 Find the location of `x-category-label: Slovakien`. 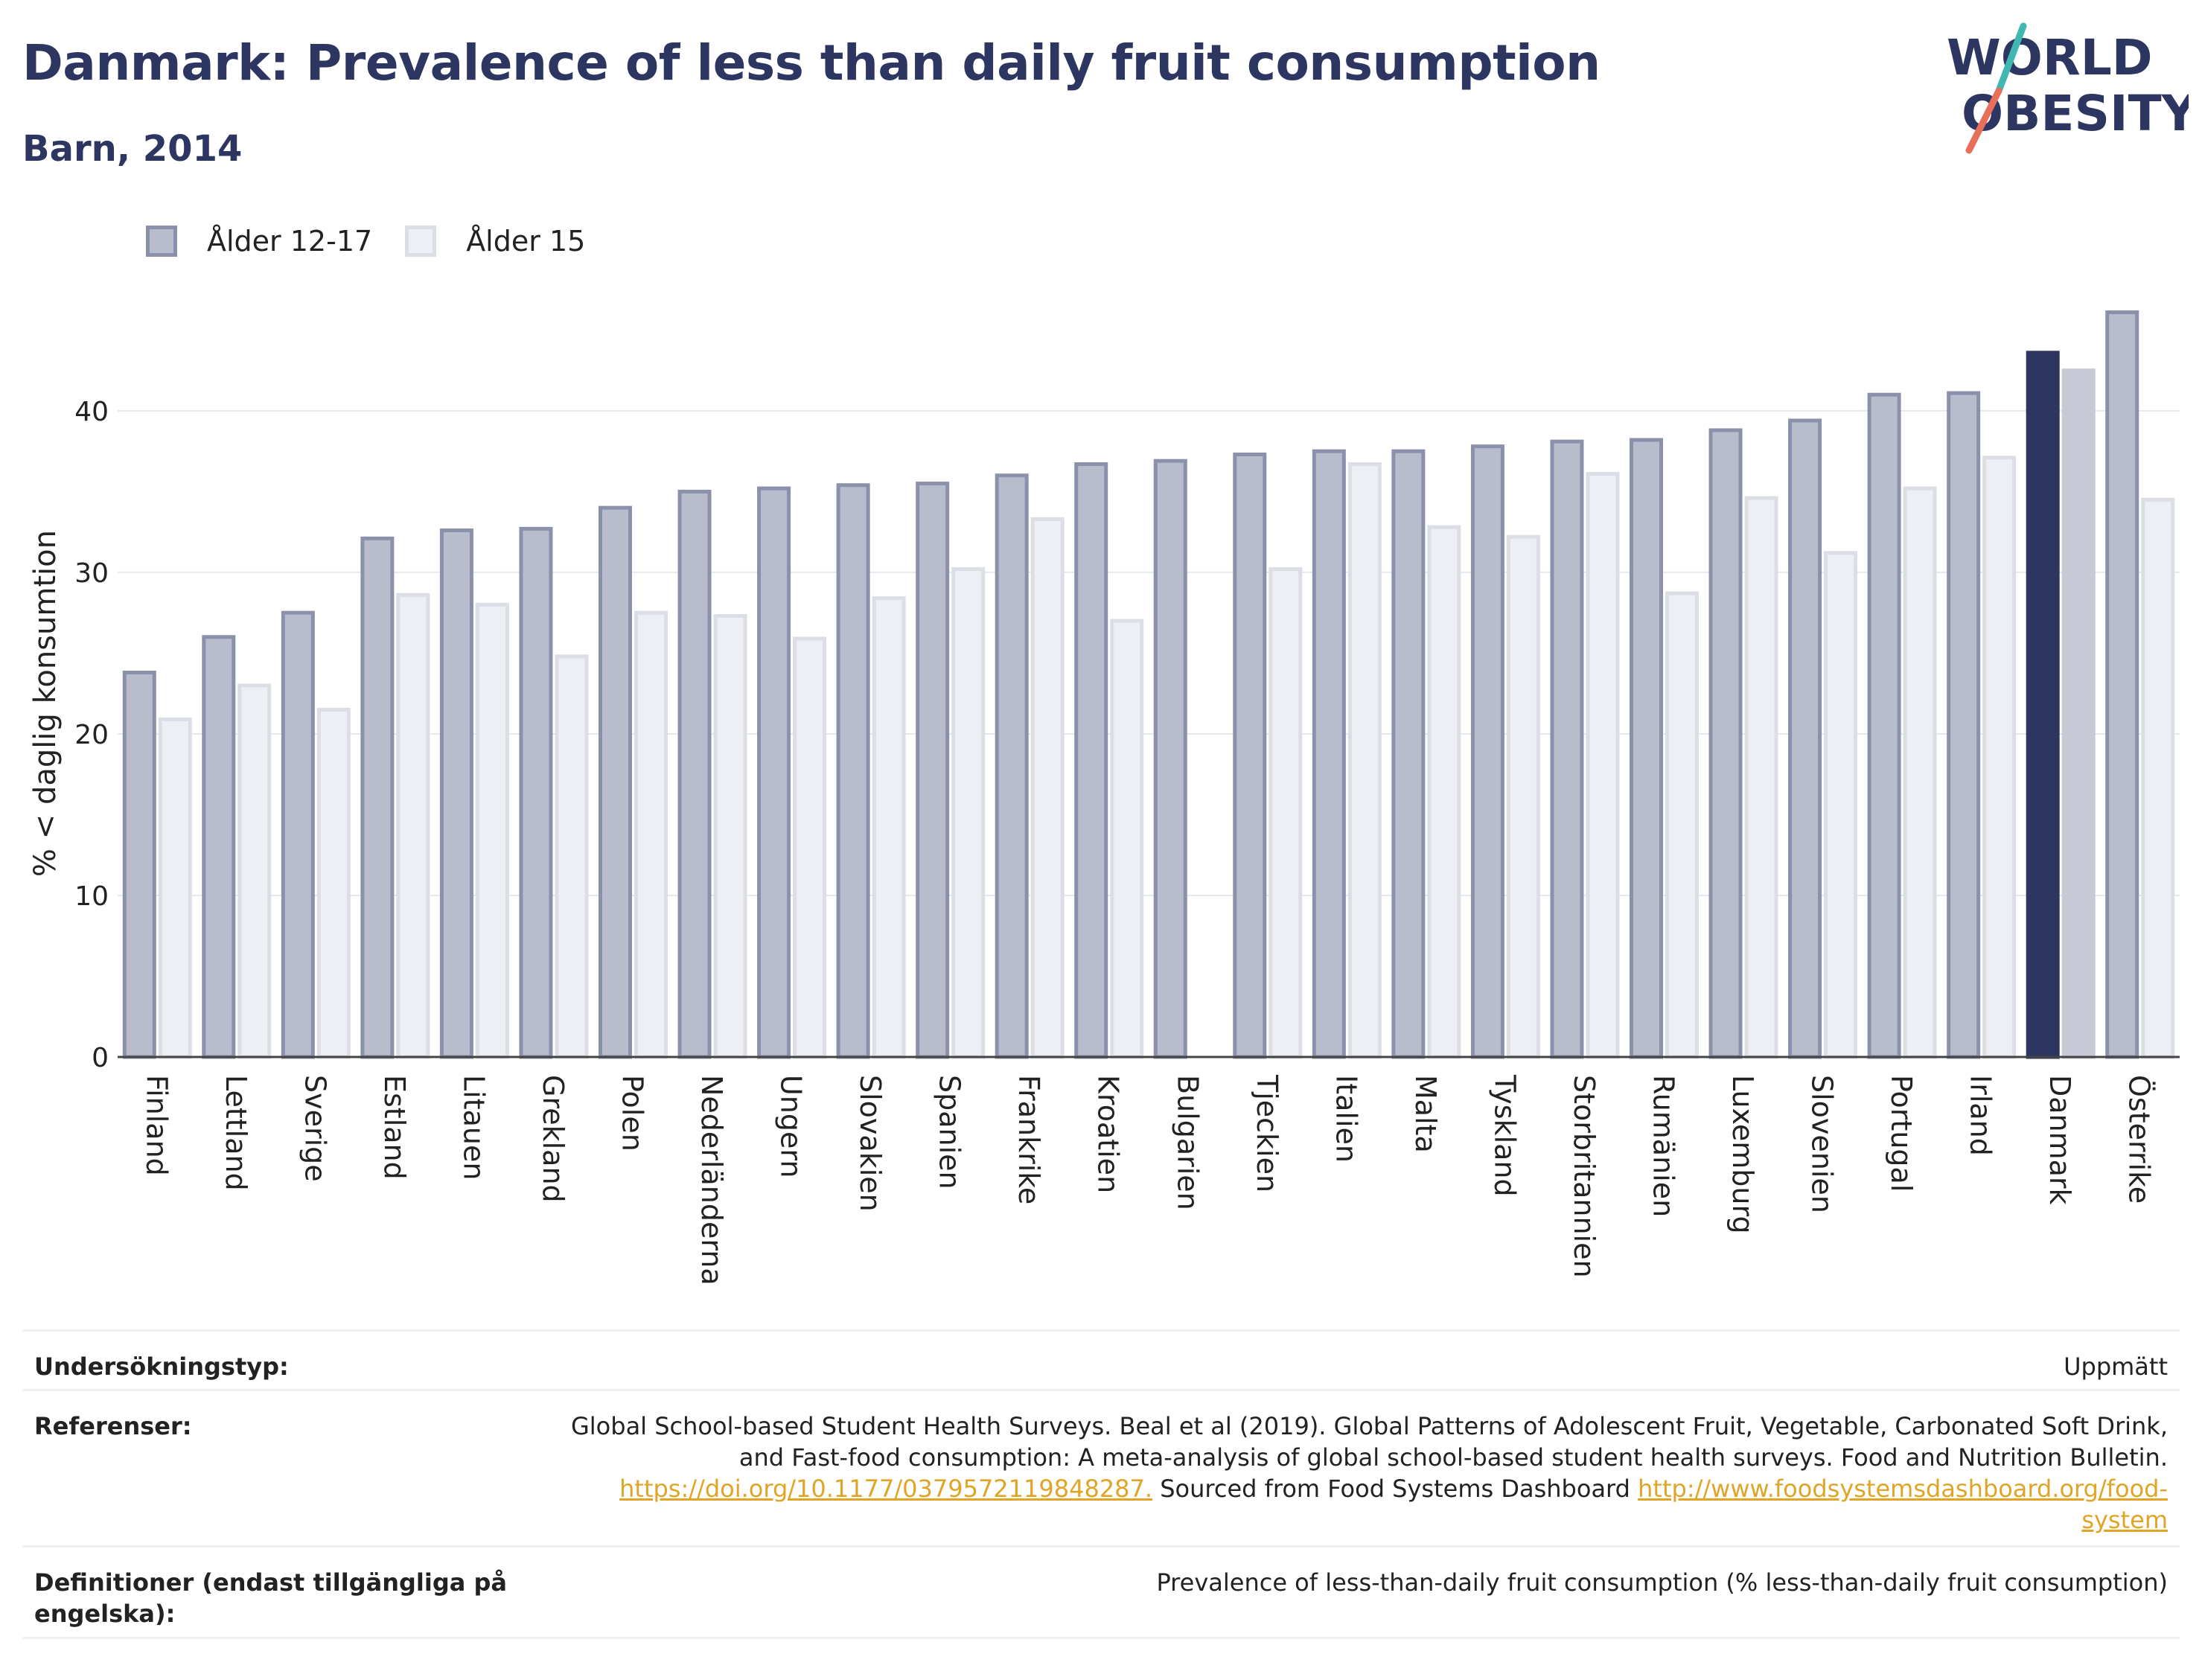

x-category-label: Slovakien is located at coordinates (870, 1143).